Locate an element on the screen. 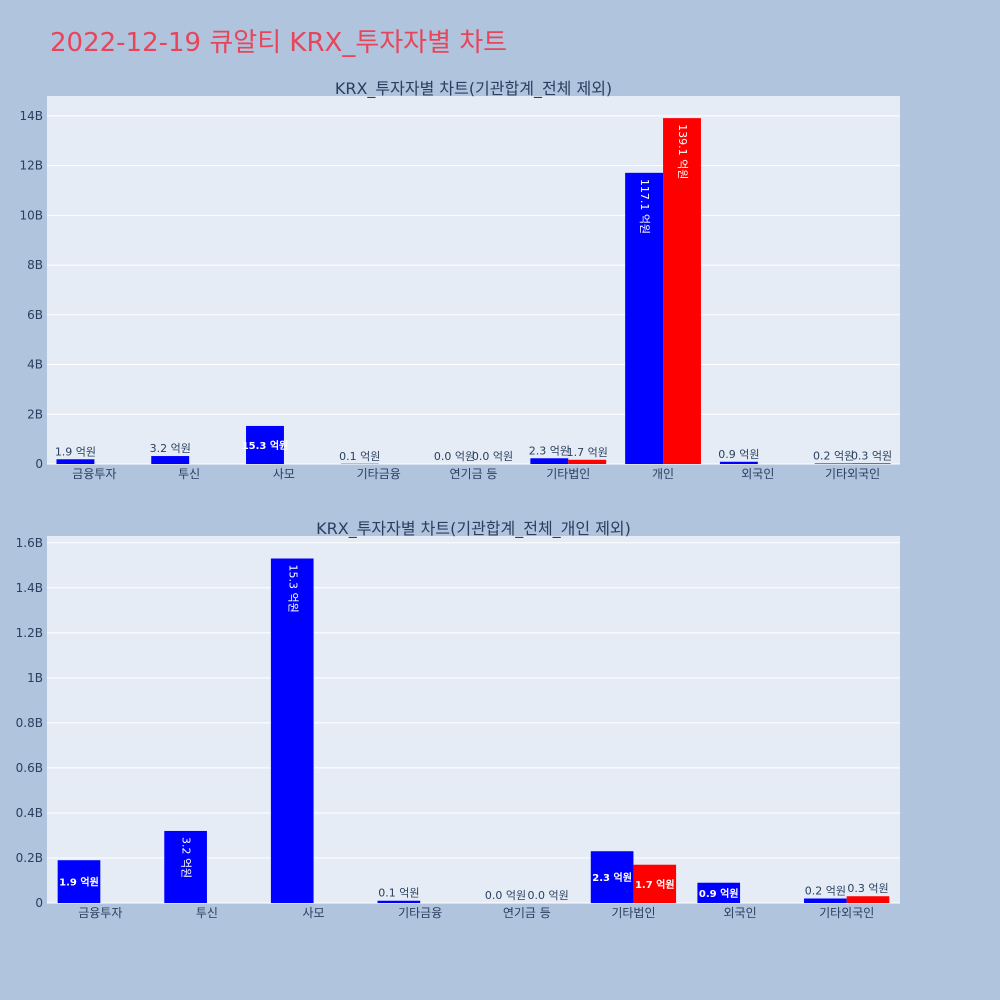 This screenshot has width=1000, height=1000. y-tick-label: 14B is located at coordinates (31, 116).